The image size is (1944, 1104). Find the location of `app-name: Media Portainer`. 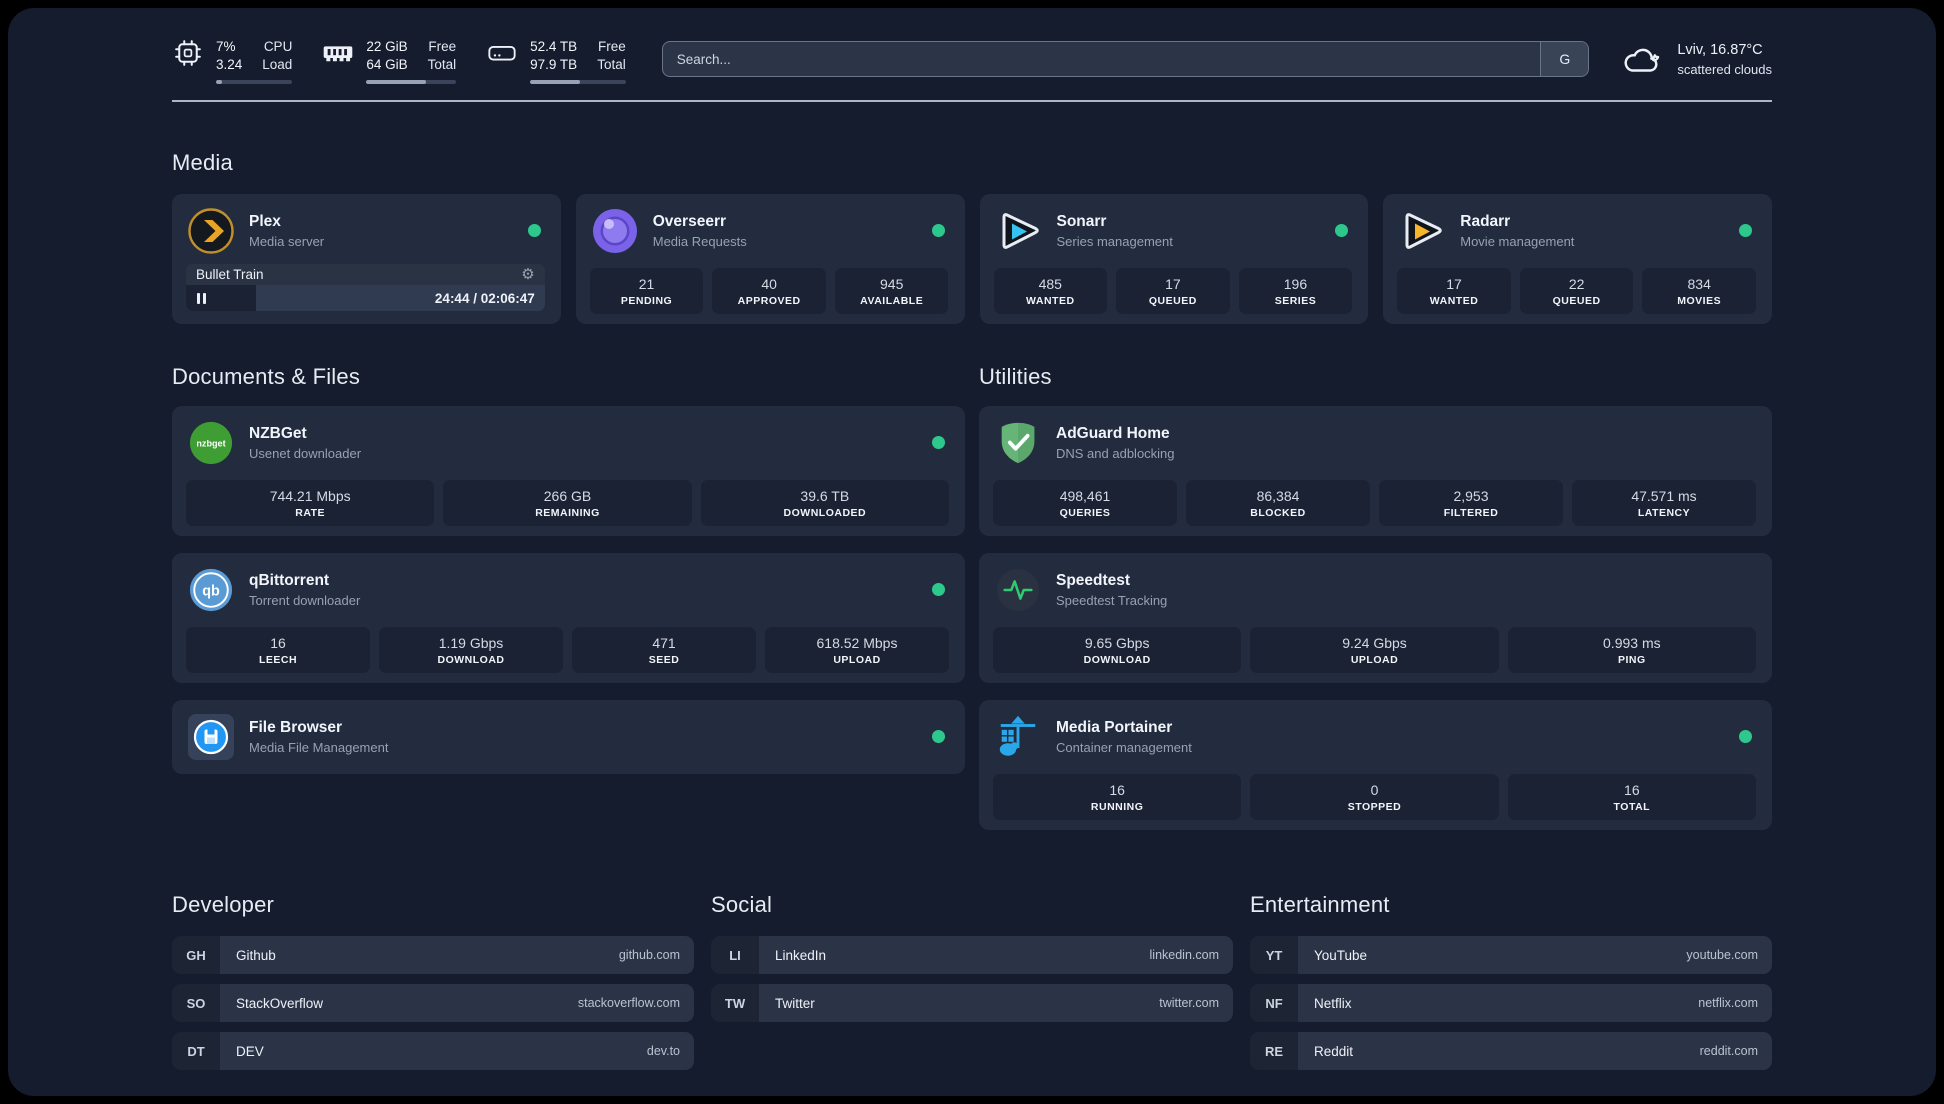

app-name: Media Portainer is located at coordinates (1114, 727).